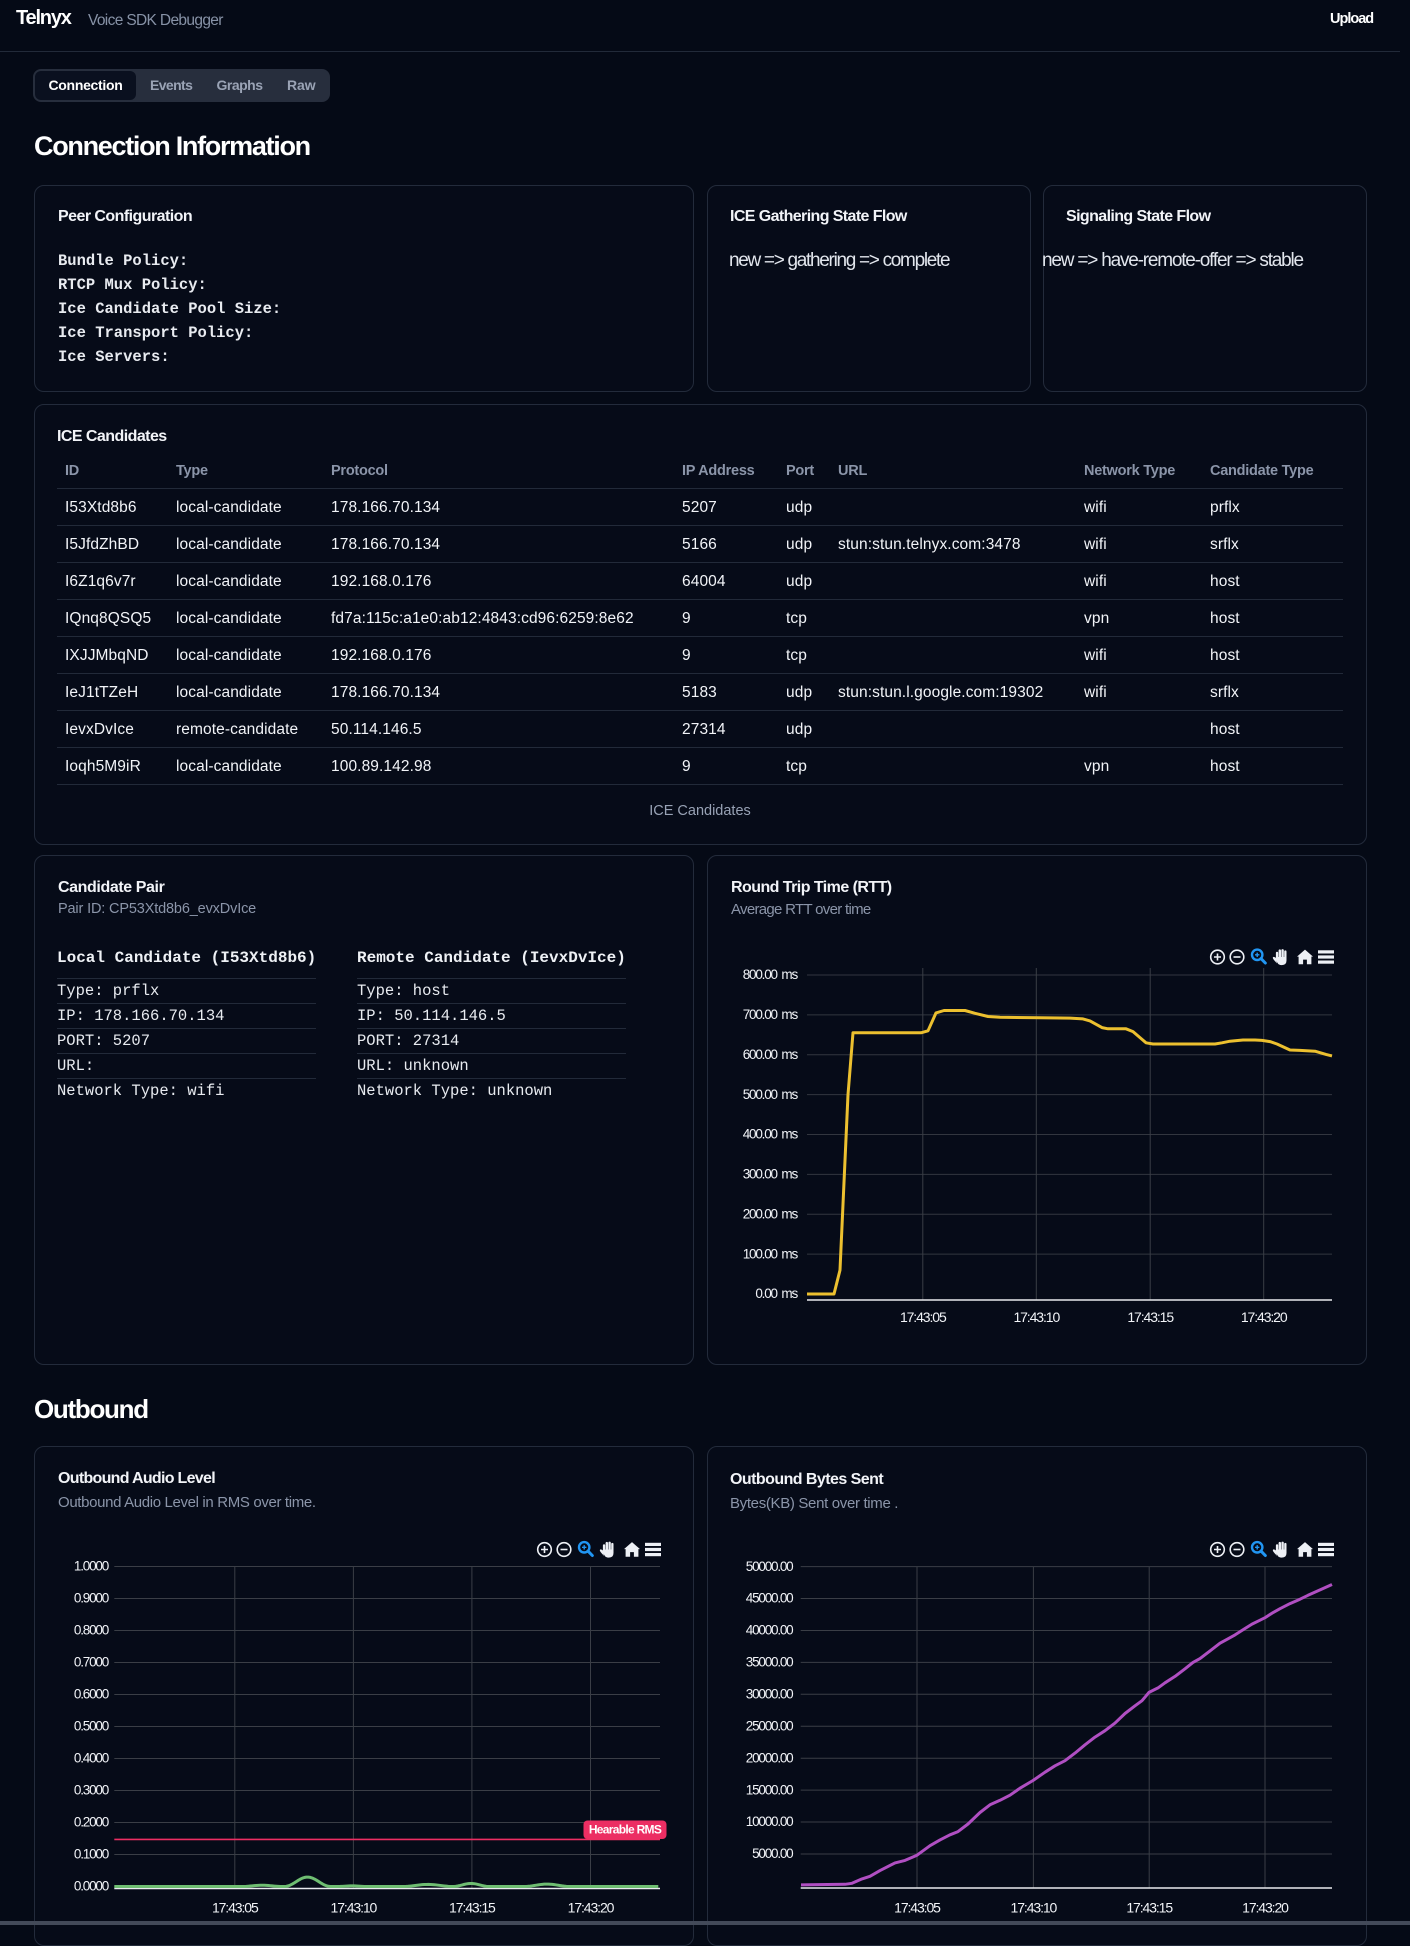 The width and height of the screenshot is (1410, 1946). What do you see at coordinates (771, 1213) in the screenshot?
I see `svg-text: 200.00 ms` at bounding box center [771, 1213].